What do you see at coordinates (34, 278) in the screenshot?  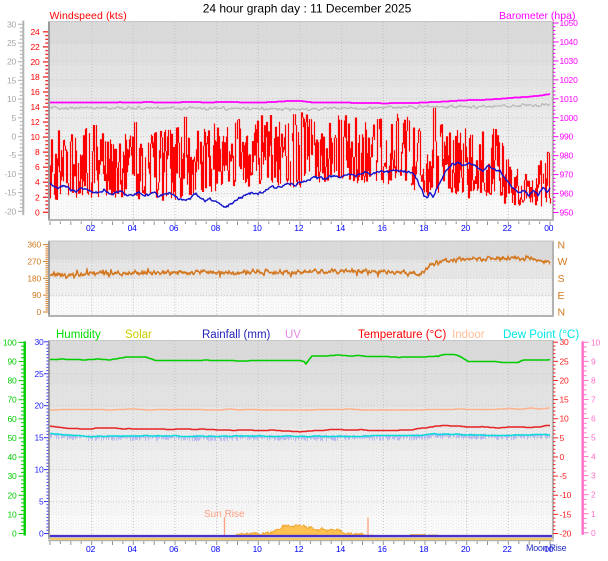 I see `svg-text: 180` at bounding box center [34, 278].